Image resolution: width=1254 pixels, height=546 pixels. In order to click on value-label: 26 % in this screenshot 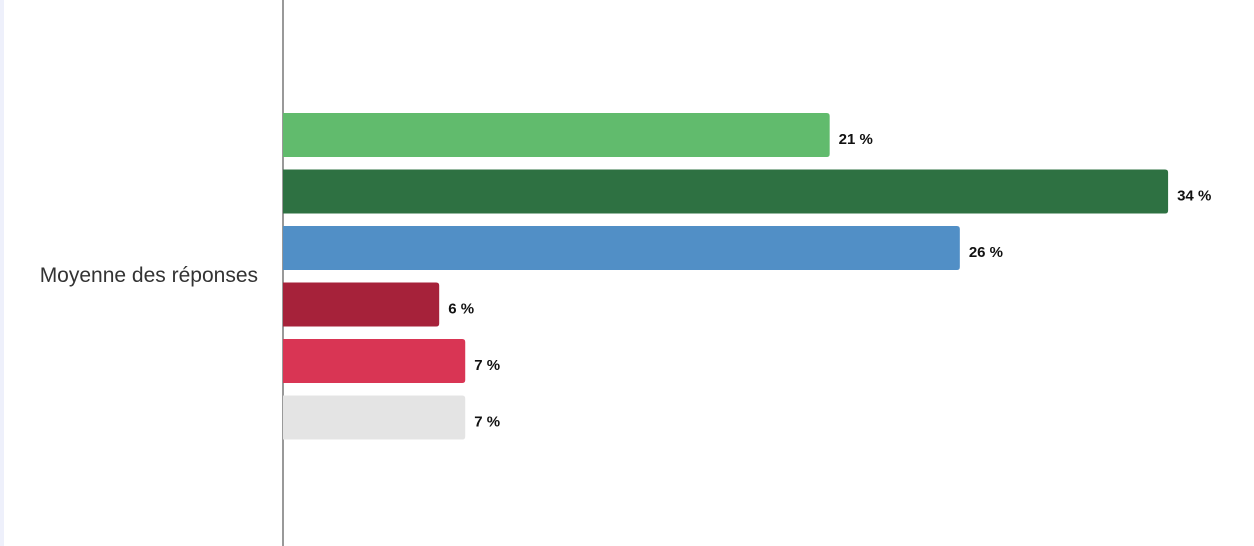, I will do `click(986, 252)`.